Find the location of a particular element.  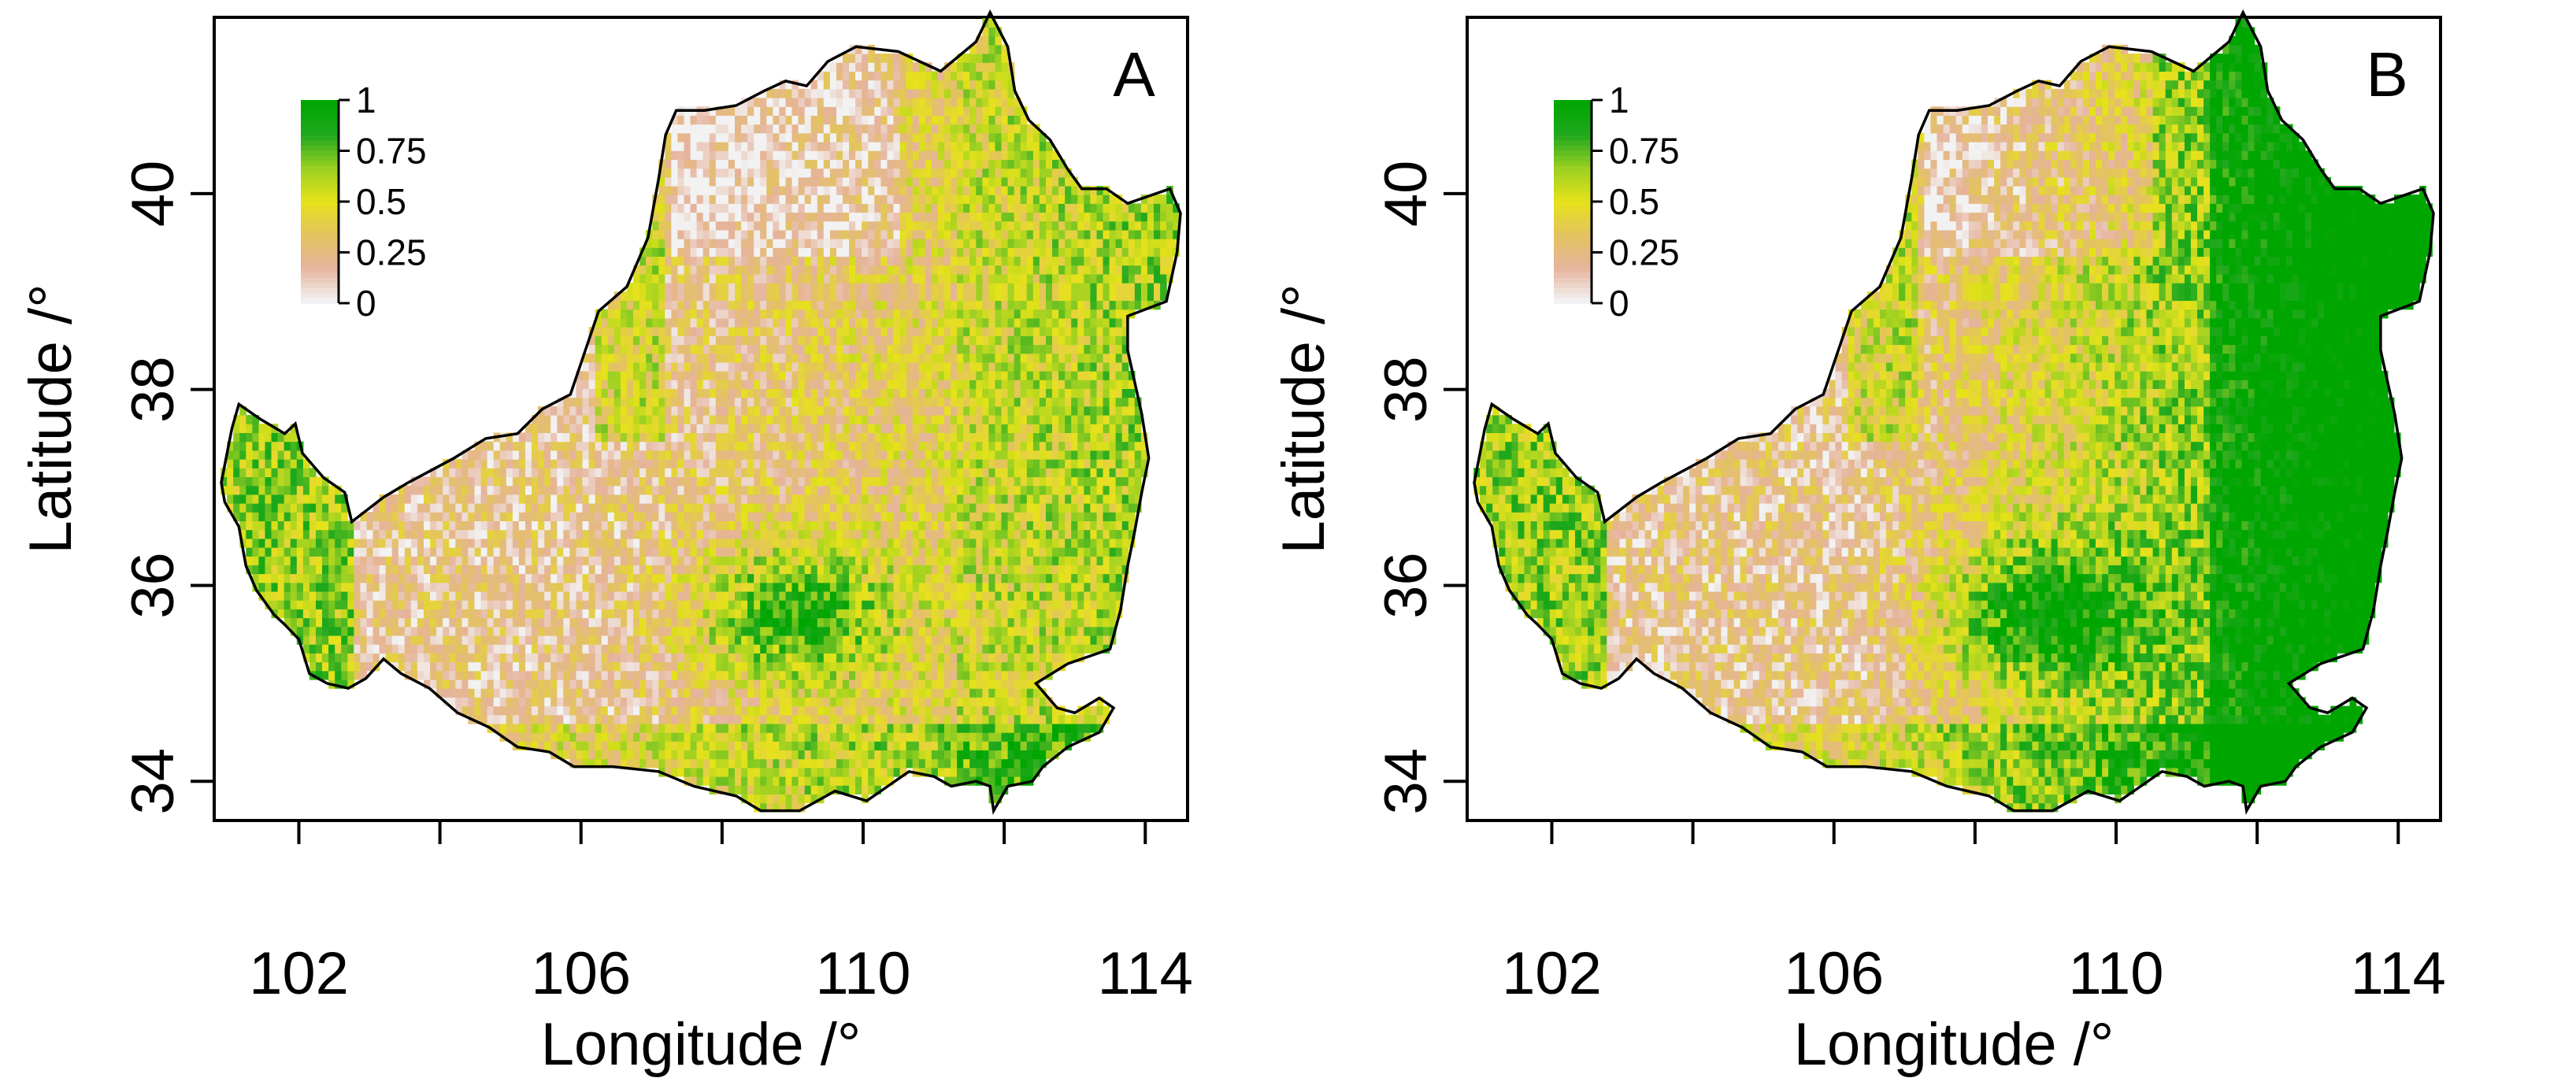

panel-label: A is located at coordinates (1134, 74).